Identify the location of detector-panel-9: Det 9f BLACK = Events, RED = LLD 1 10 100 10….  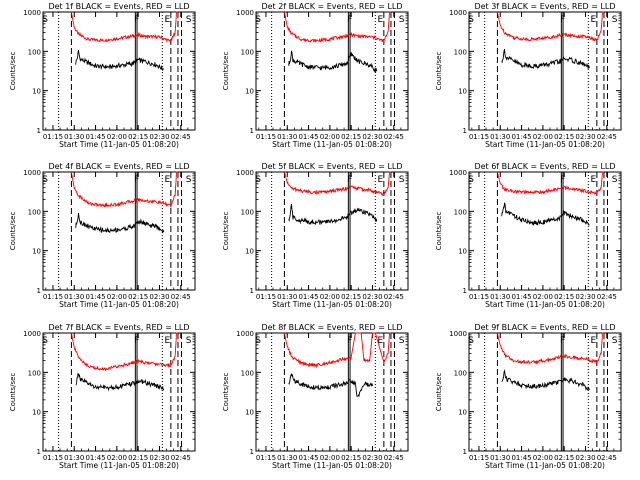
(528, 396).